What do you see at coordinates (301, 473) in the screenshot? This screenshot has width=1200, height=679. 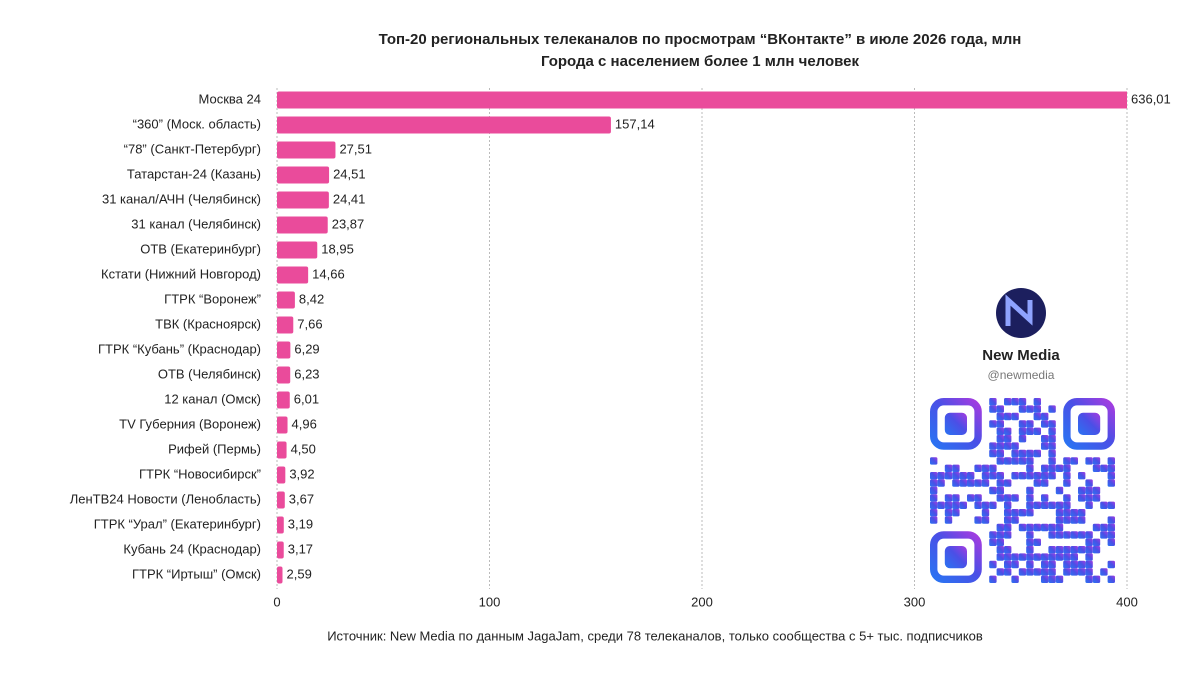 I see `value-label: 3,92` at bounding box center [301, 473].